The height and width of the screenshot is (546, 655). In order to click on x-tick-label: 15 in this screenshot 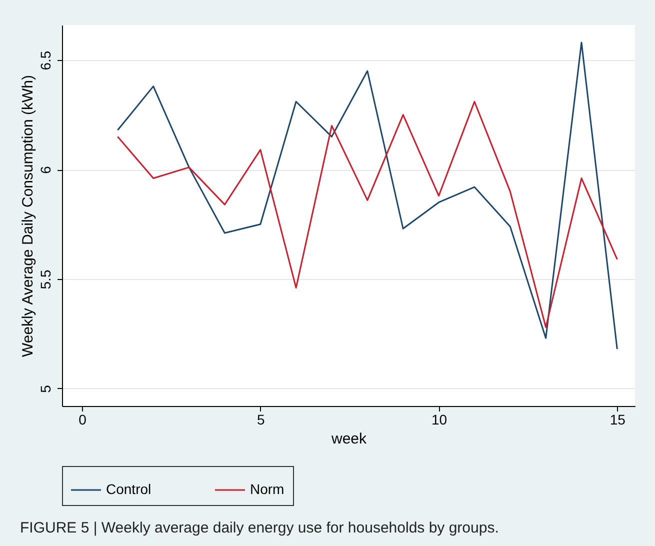, I will do `click(618, 420)`.